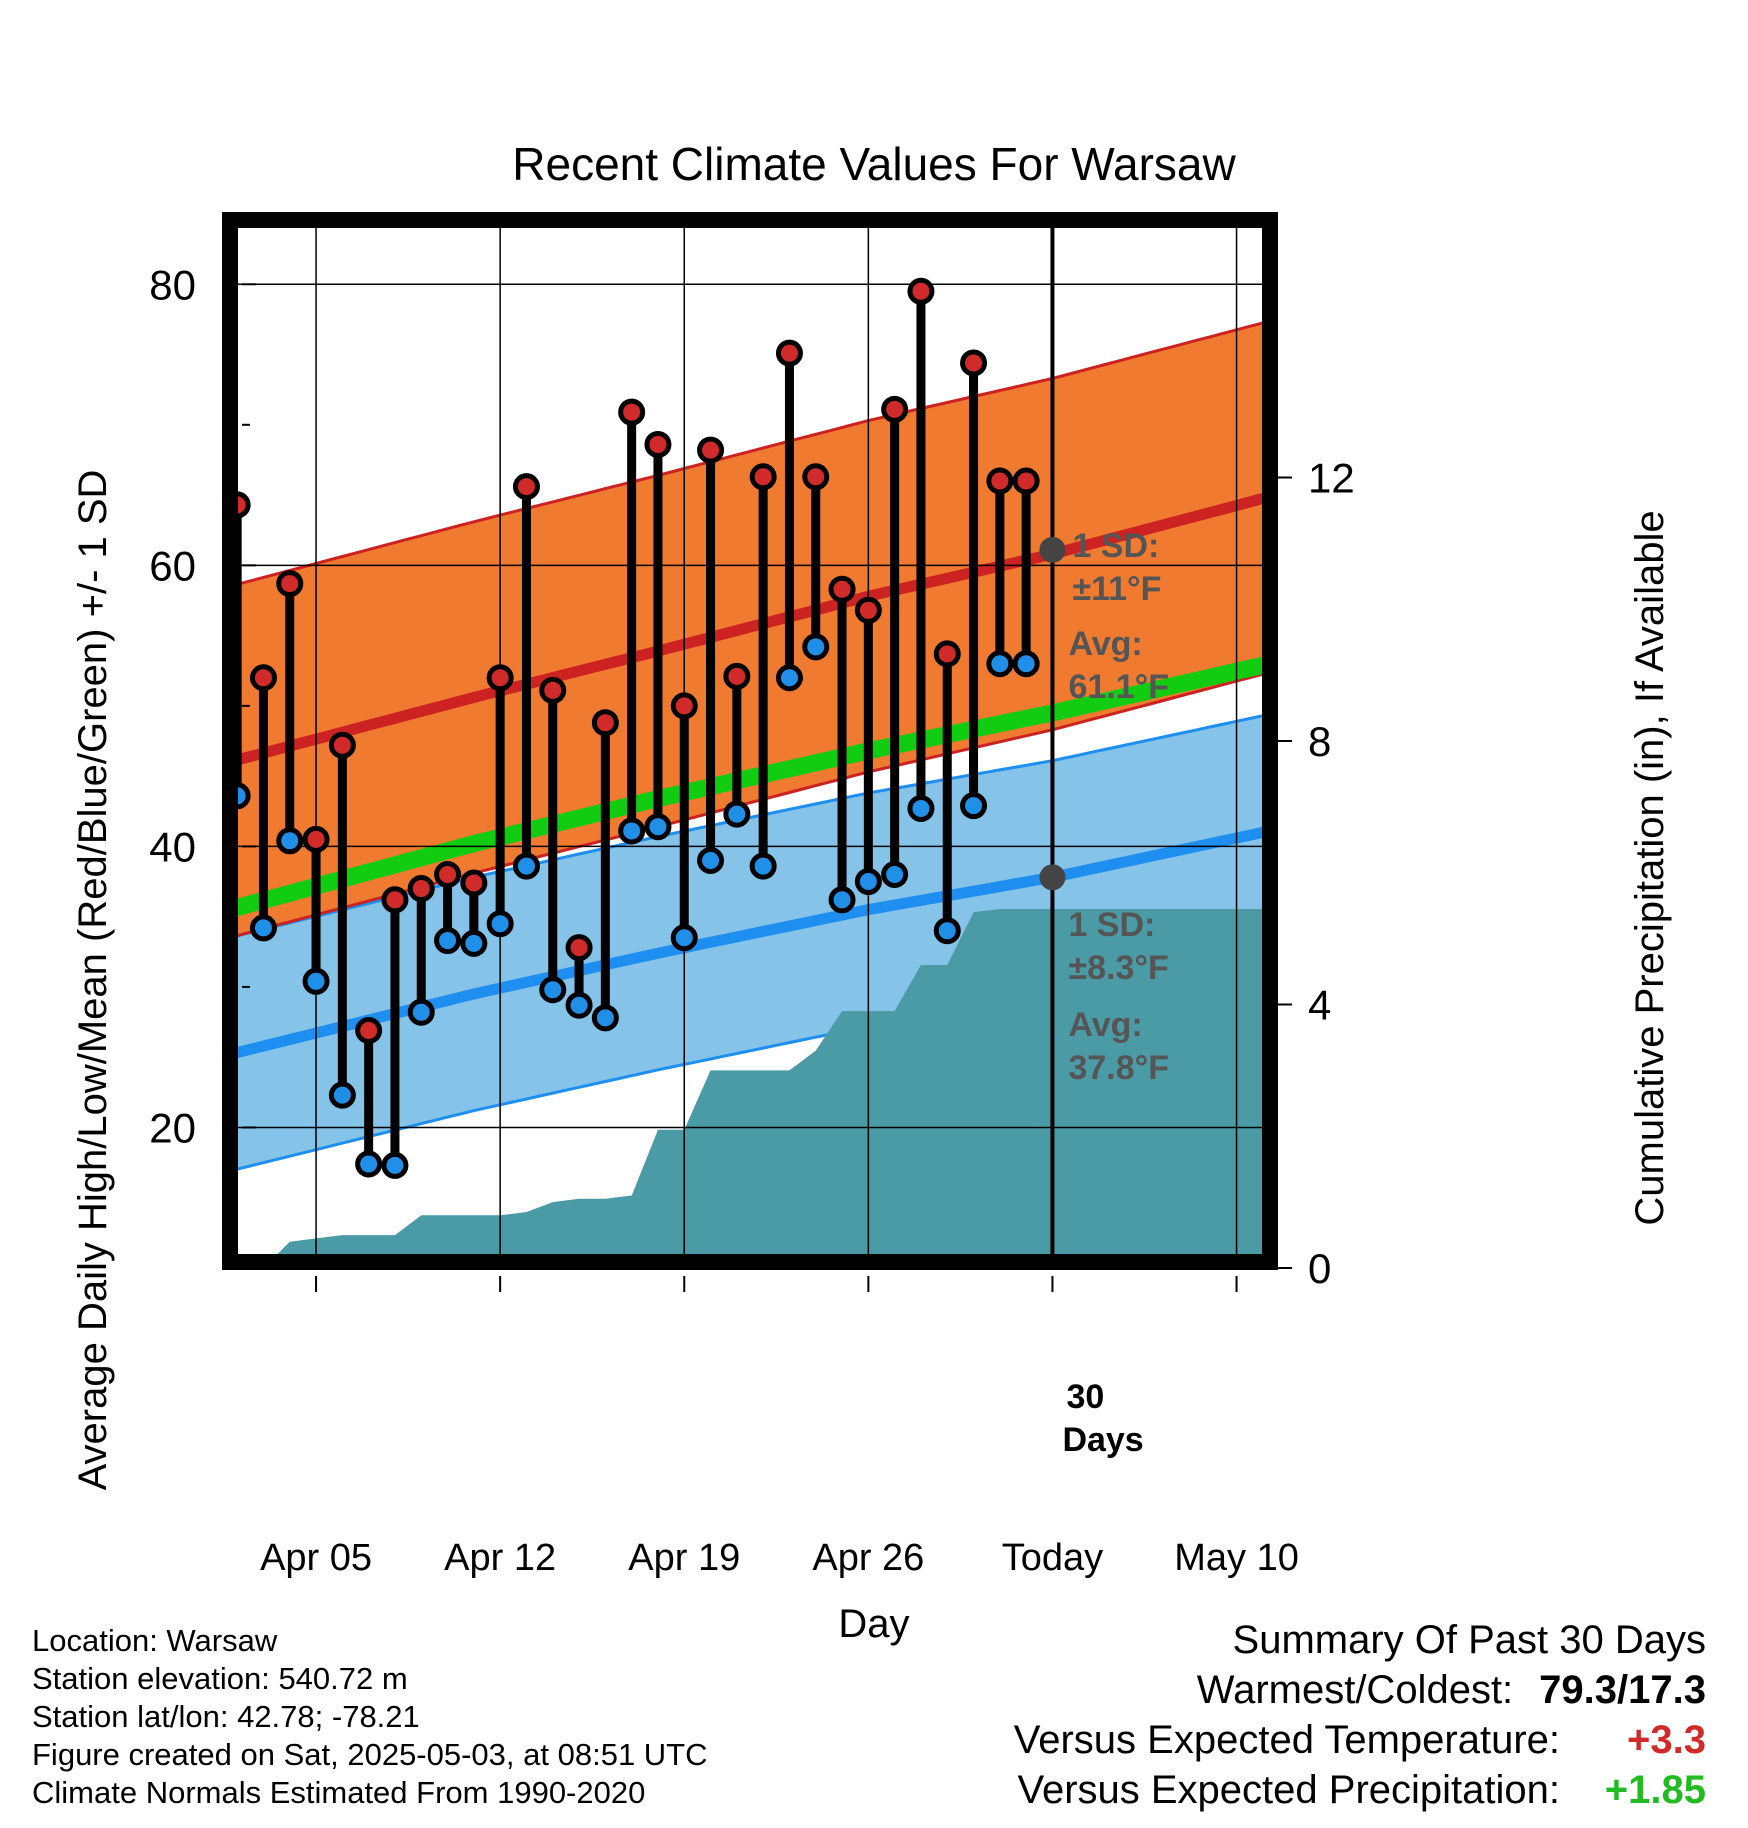 The height and width of the screenshot is (1828, 1748). Describe the element at coordinates (873, 1624) in the screenshot. I see `x-axis-label: Day` at that location.